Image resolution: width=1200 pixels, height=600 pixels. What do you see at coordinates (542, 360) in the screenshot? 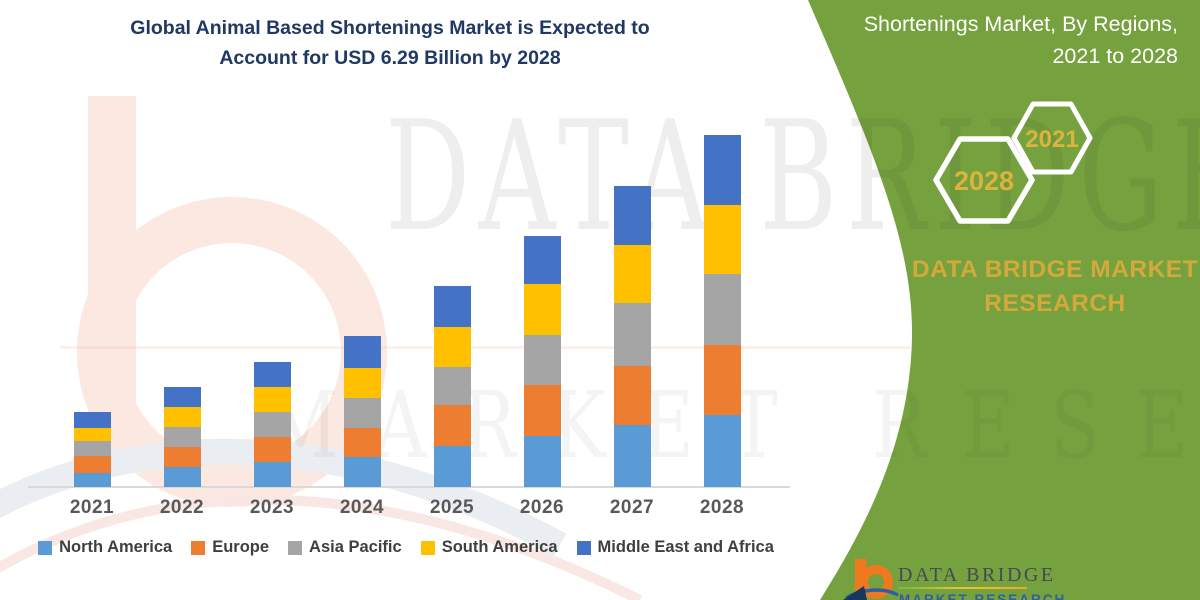
I see `bar-segment-2026-asia-pacific` at bounding box center [542, 360].